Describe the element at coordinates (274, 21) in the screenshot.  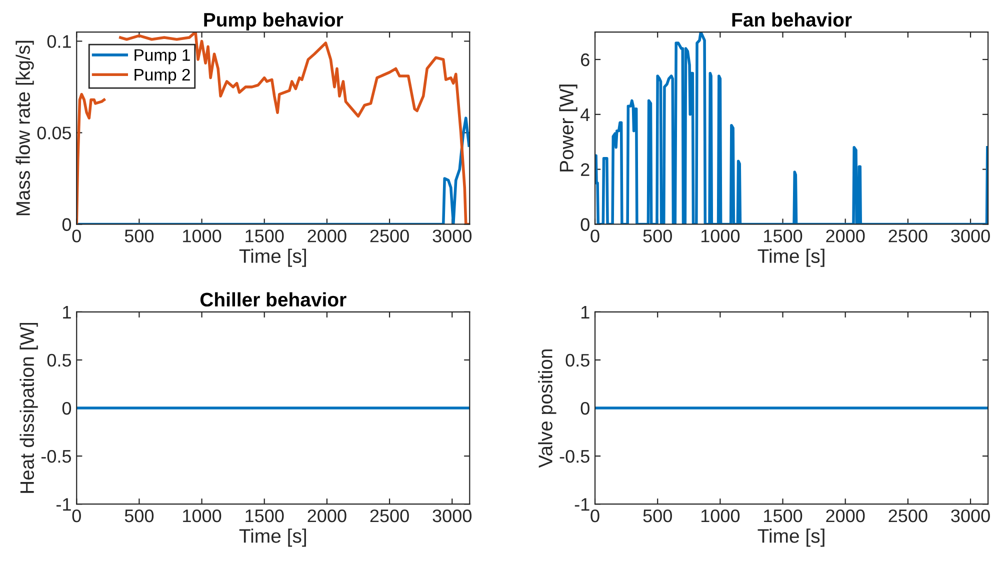
I see `chart-title: Pump behavior` at that location.